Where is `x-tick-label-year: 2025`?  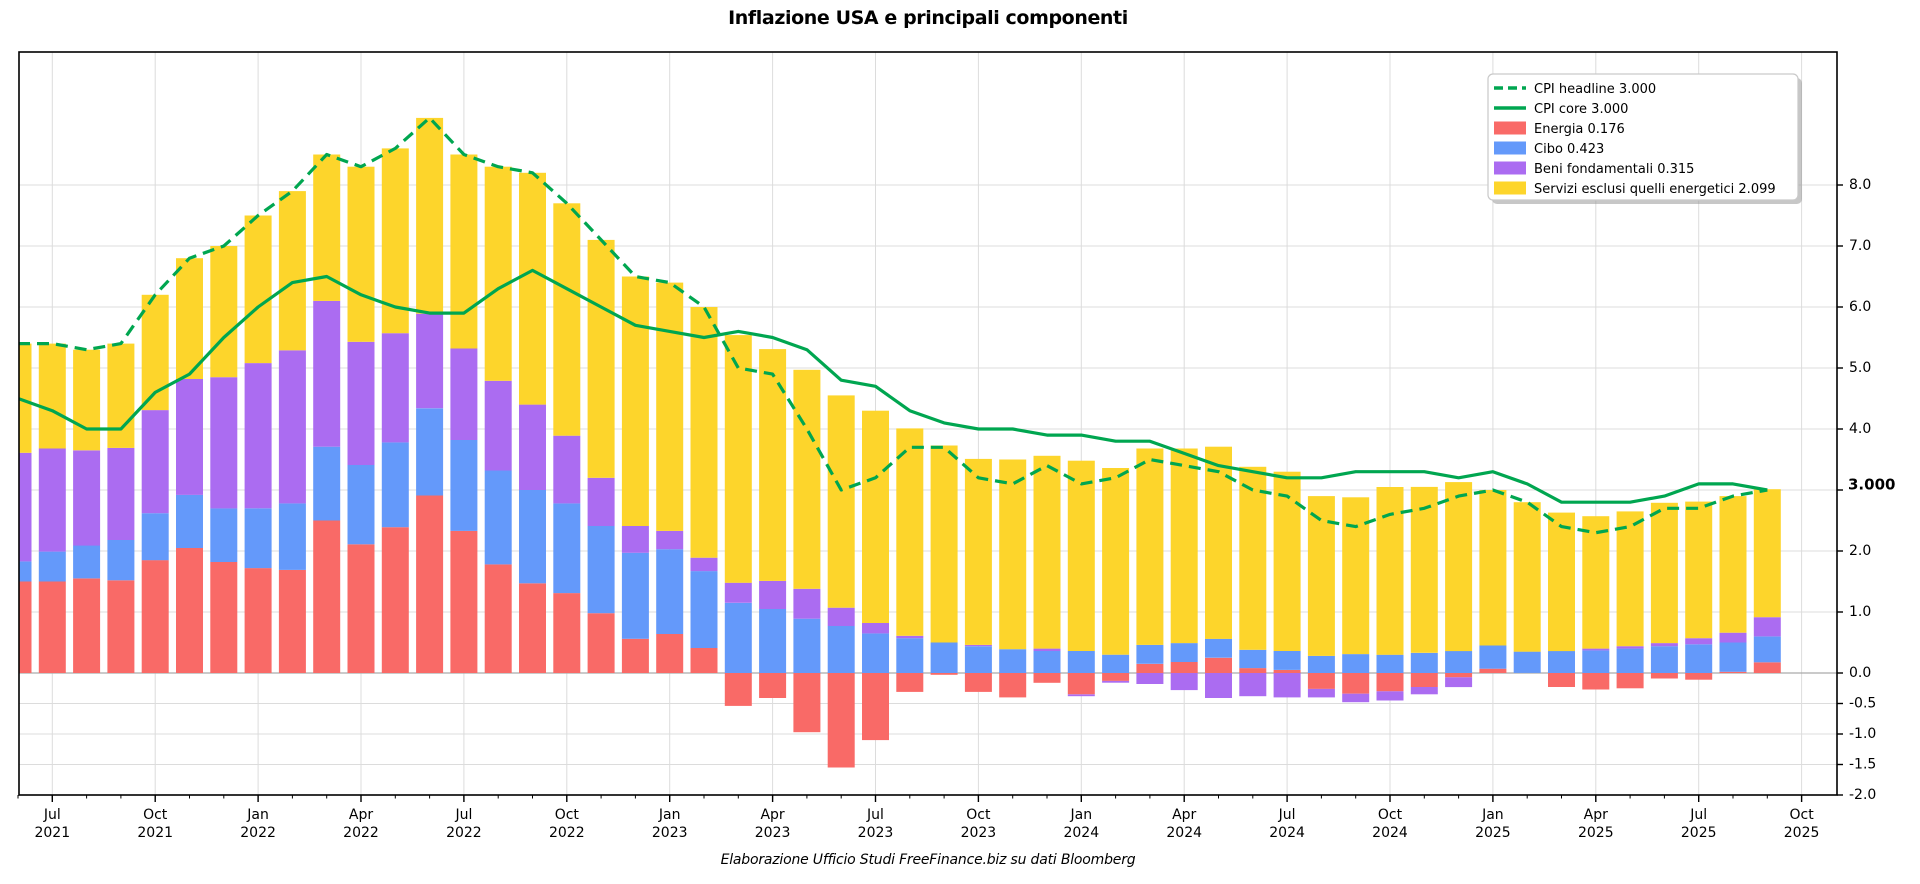
x-tick-label-year: 2025 is located at coordinates (1699, 833).